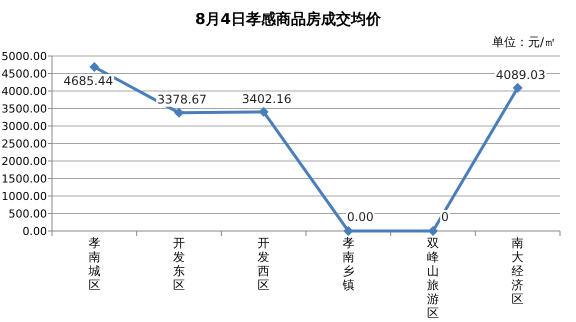 The height and width of the screenshot is (322, 576). What do you see at coordinates (24, 126) in the screenshot?
I see `y-tick-label: 3000.00` at bounding box center [24, 126].